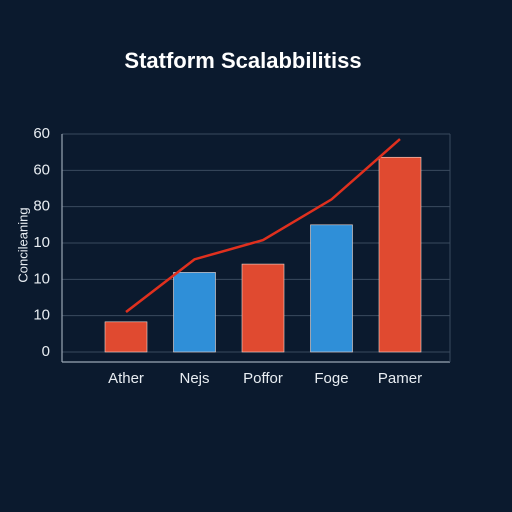 The width and height of the screenshot is (512, 512). What do you see at coordinates (22, 244) in the screenshot?
I see `y-axis-label: Concileaning` at bounding box center [22, 244].